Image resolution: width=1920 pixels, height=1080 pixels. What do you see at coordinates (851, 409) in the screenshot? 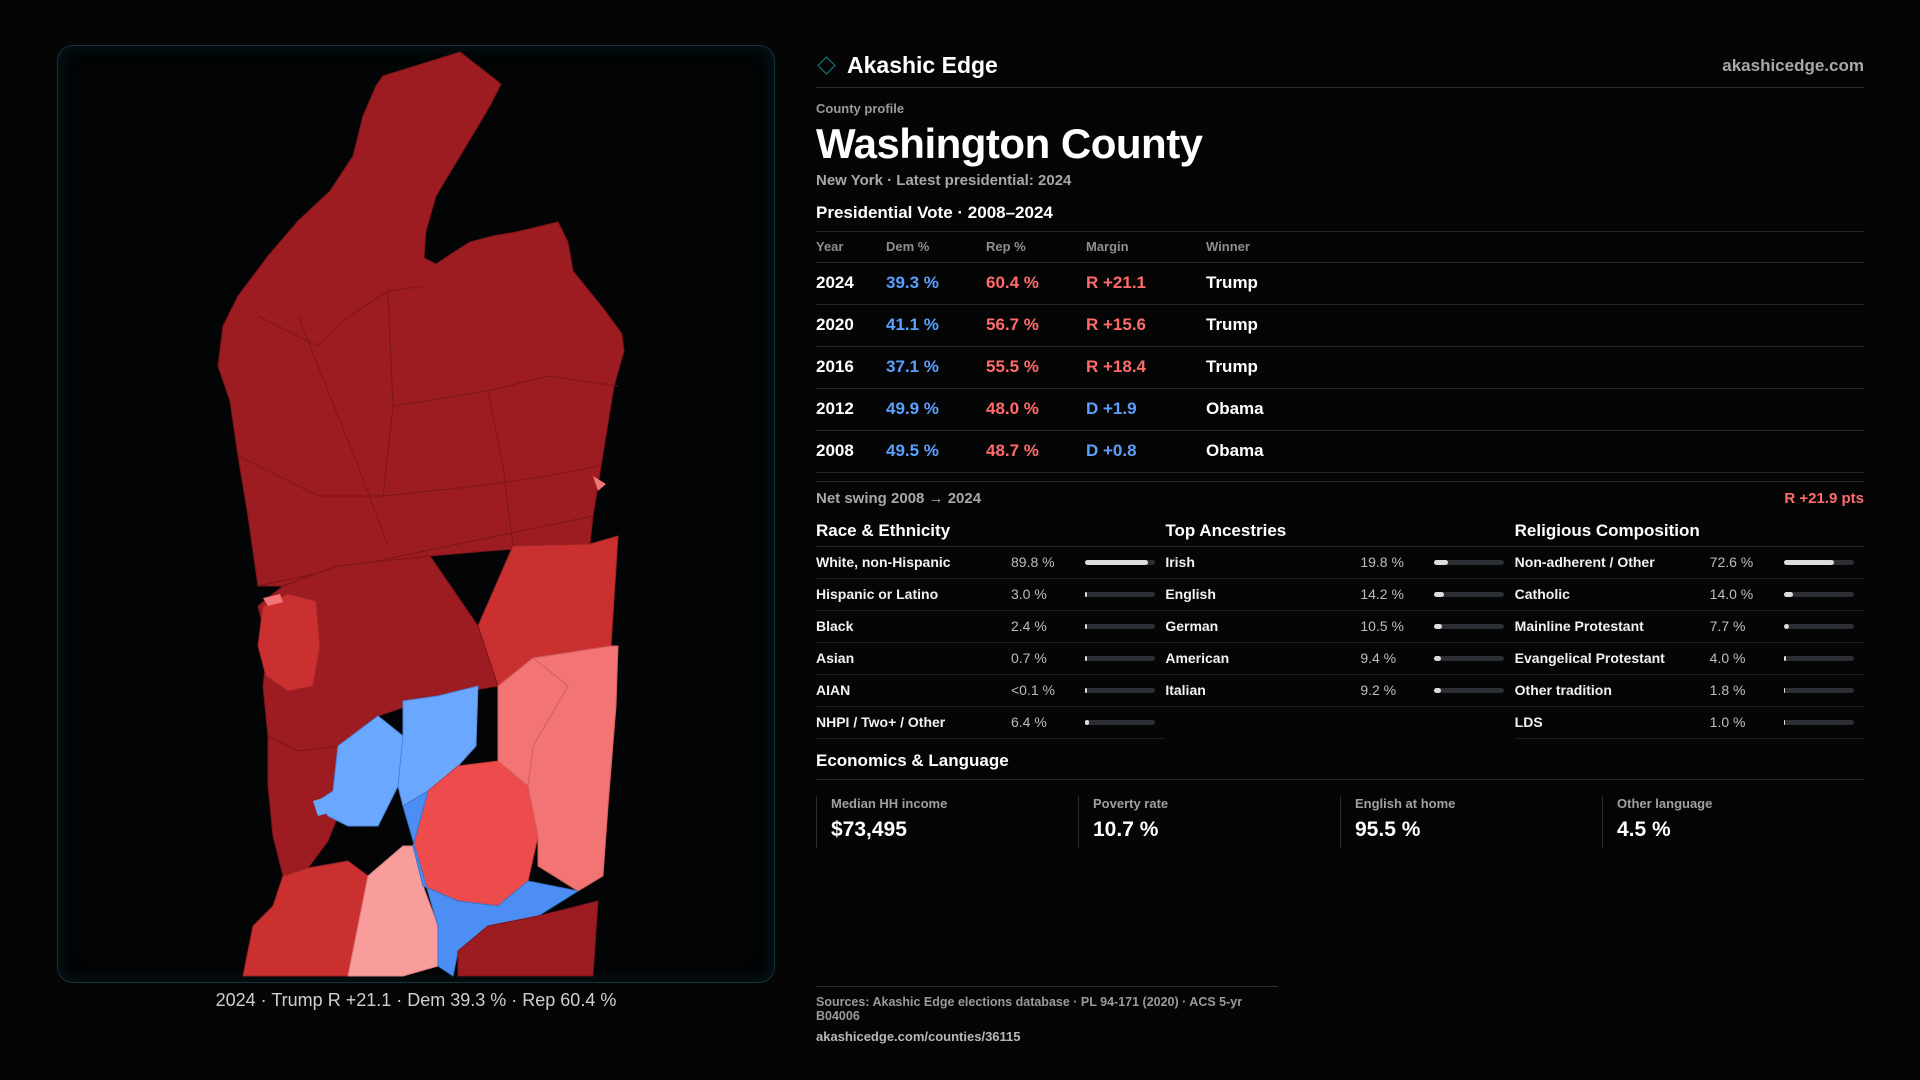
I see `row-year: 2012` at bounding box center [851, 409].